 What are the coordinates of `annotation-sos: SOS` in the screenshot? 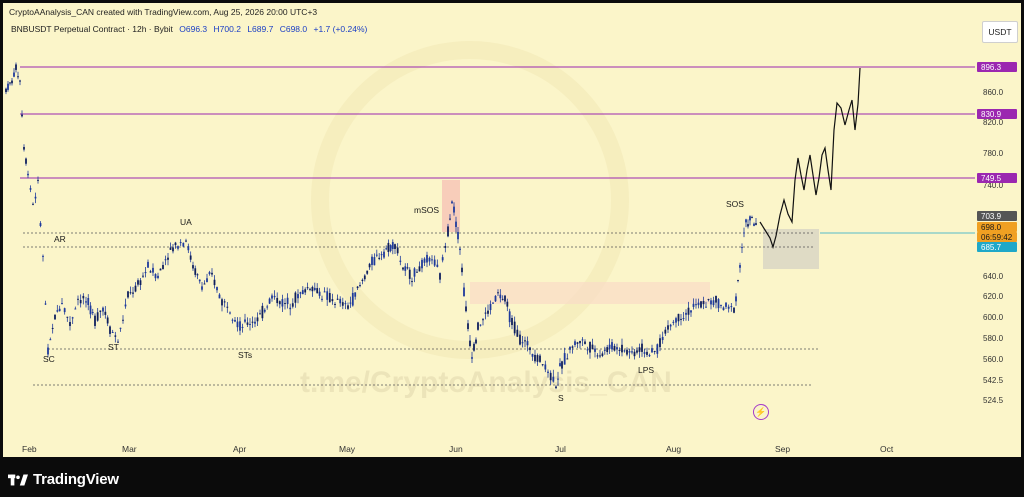 It's located at (735, 204).